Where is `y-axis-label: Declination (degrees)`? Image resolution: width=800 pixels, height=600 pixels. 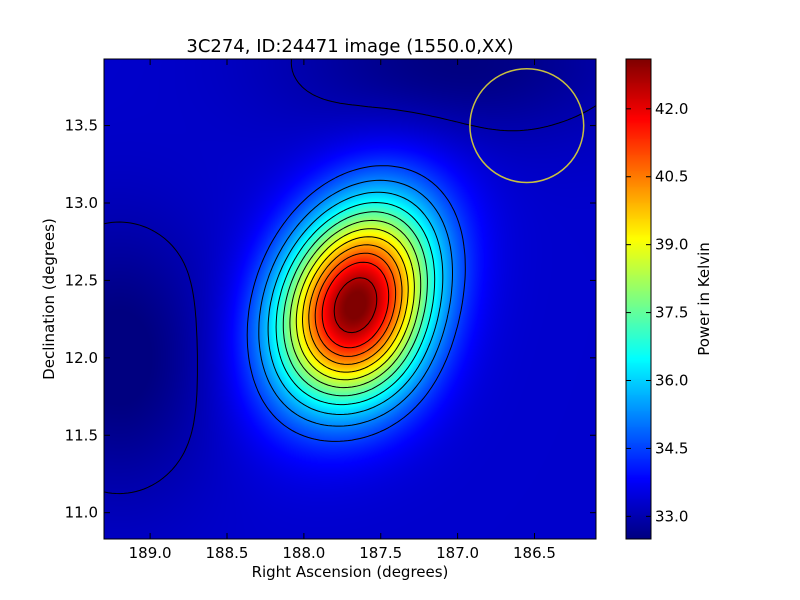 y-axis-label: Declination (degrees) is located at coordinates (49, 299).